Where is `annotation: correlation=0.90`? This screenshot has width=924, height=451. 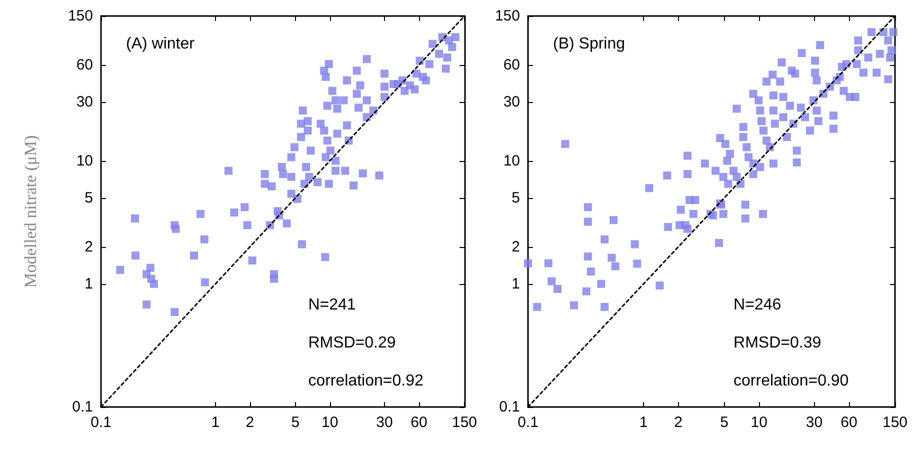
annotation: correlation=0.90 is located at coordinates (791, 381).